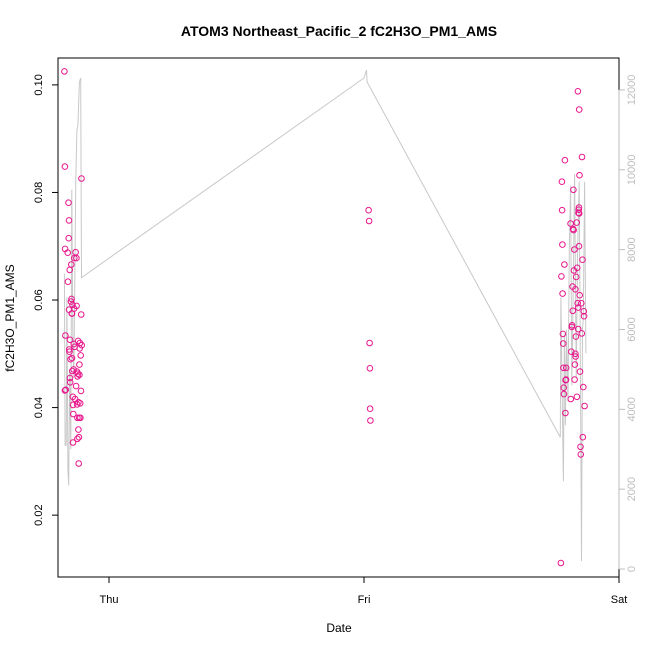  Describe the element at coordinates (109, 600) in the screenshot. I see `x-tick-label: Thu` at that location.